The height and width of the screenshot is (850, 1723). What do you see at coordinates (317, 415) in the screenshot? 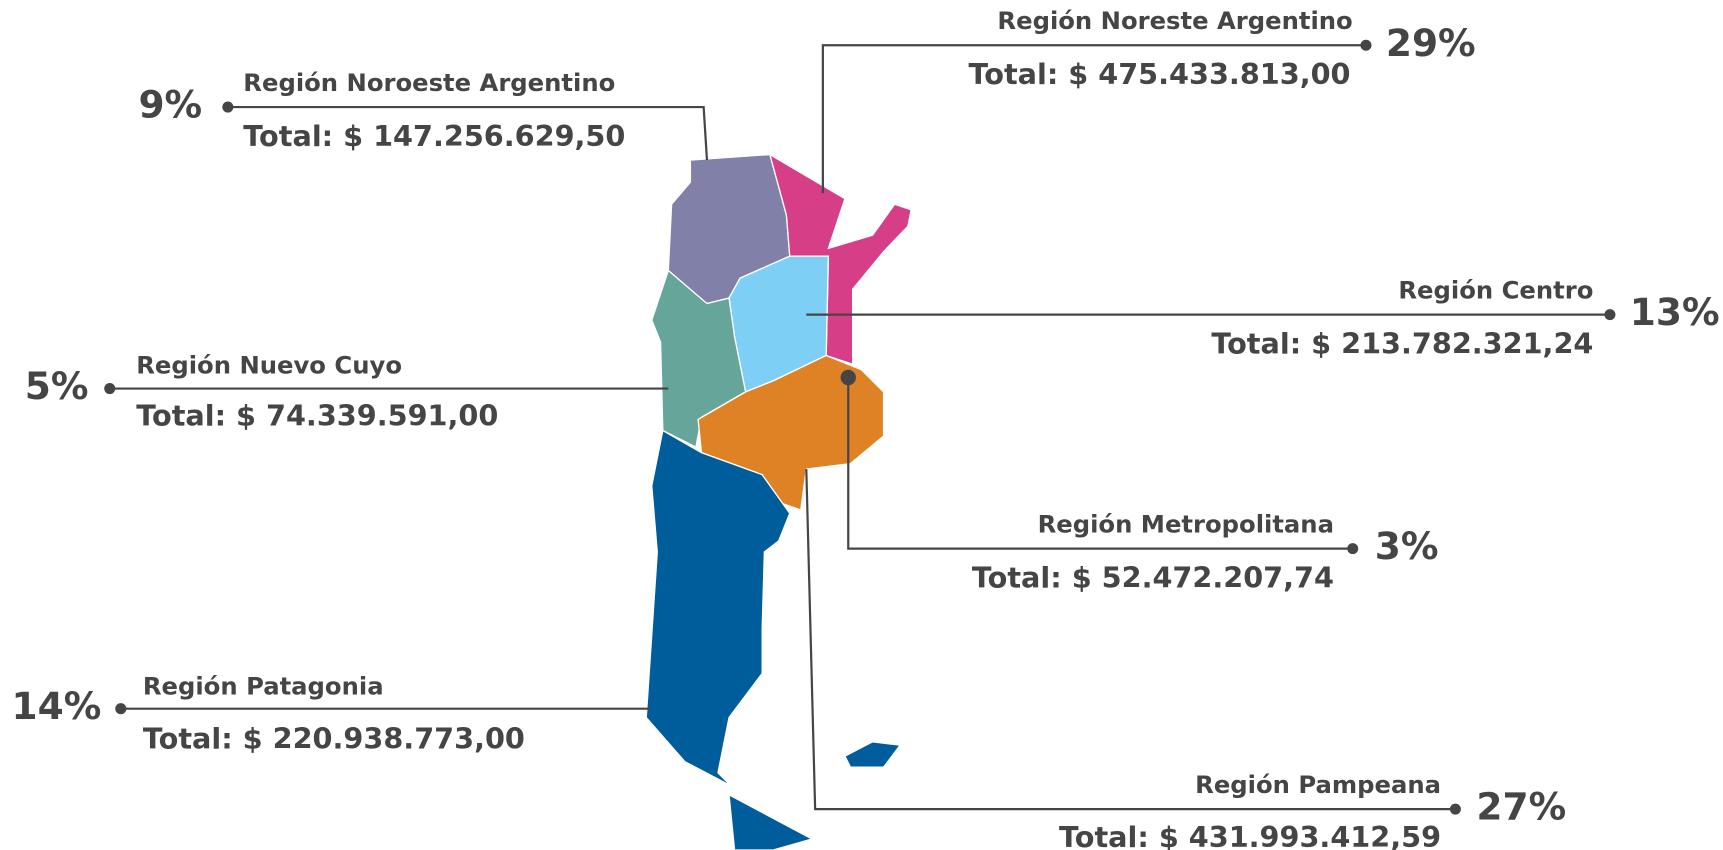
I see `region-total: Total: $ 74.339.591,00` at bounding box center [317, 415].